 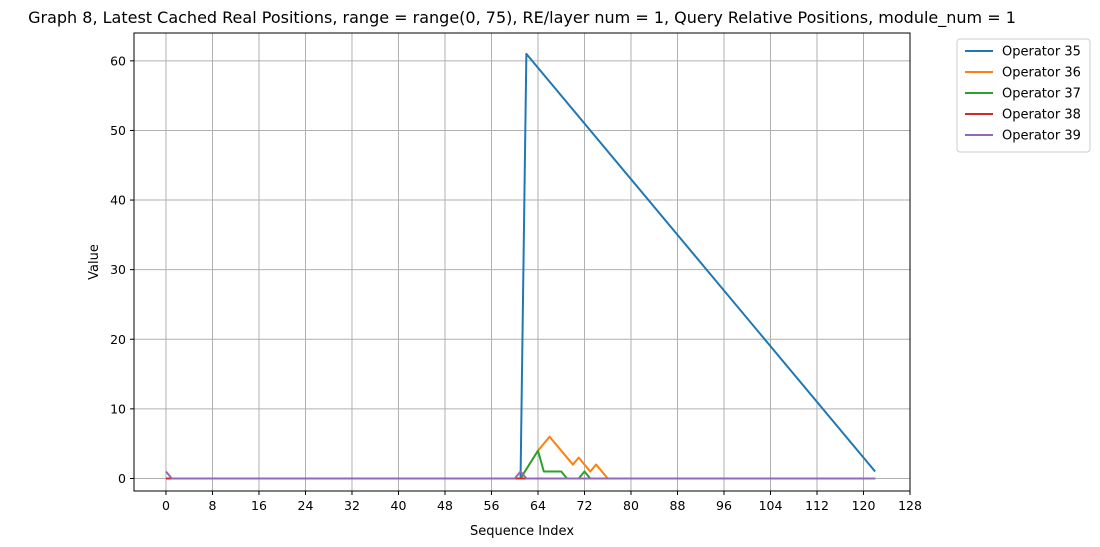 I want to click on x-tick-label: 40, so click(x=399, y=505).